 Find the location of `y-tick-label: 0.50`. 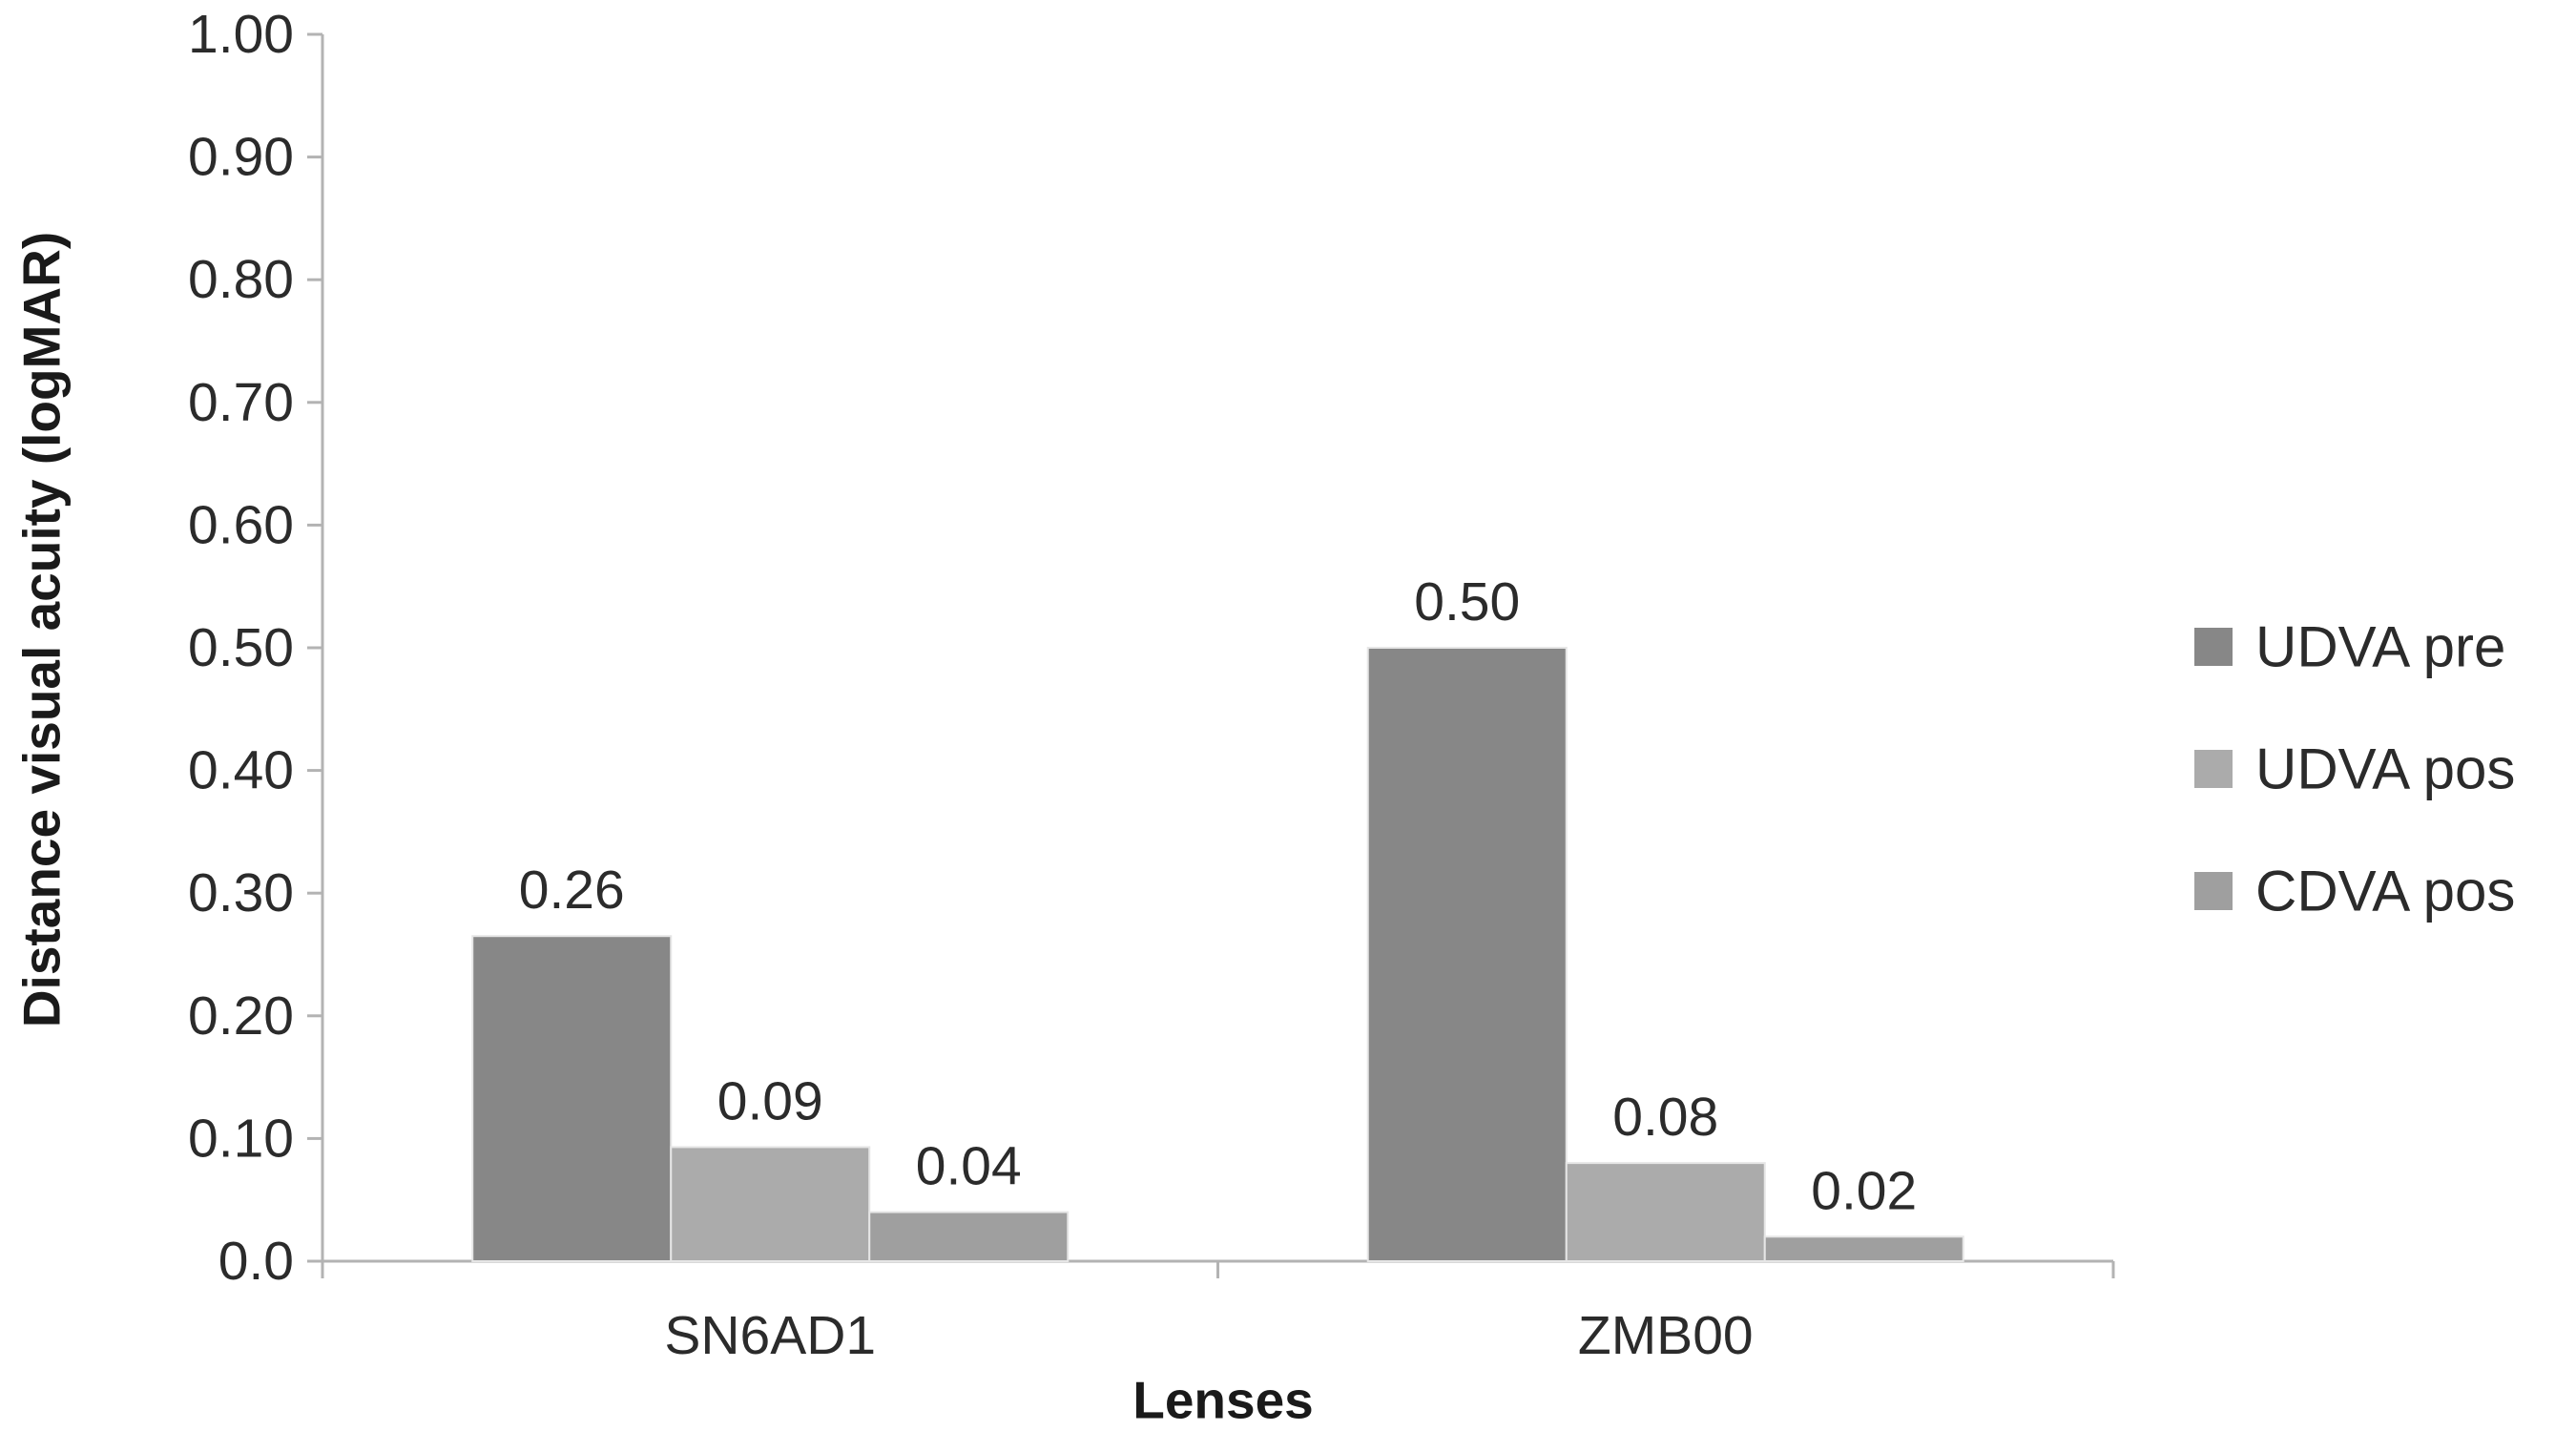

y-tick-label: 0.50 is located at coordinates (241, 647).